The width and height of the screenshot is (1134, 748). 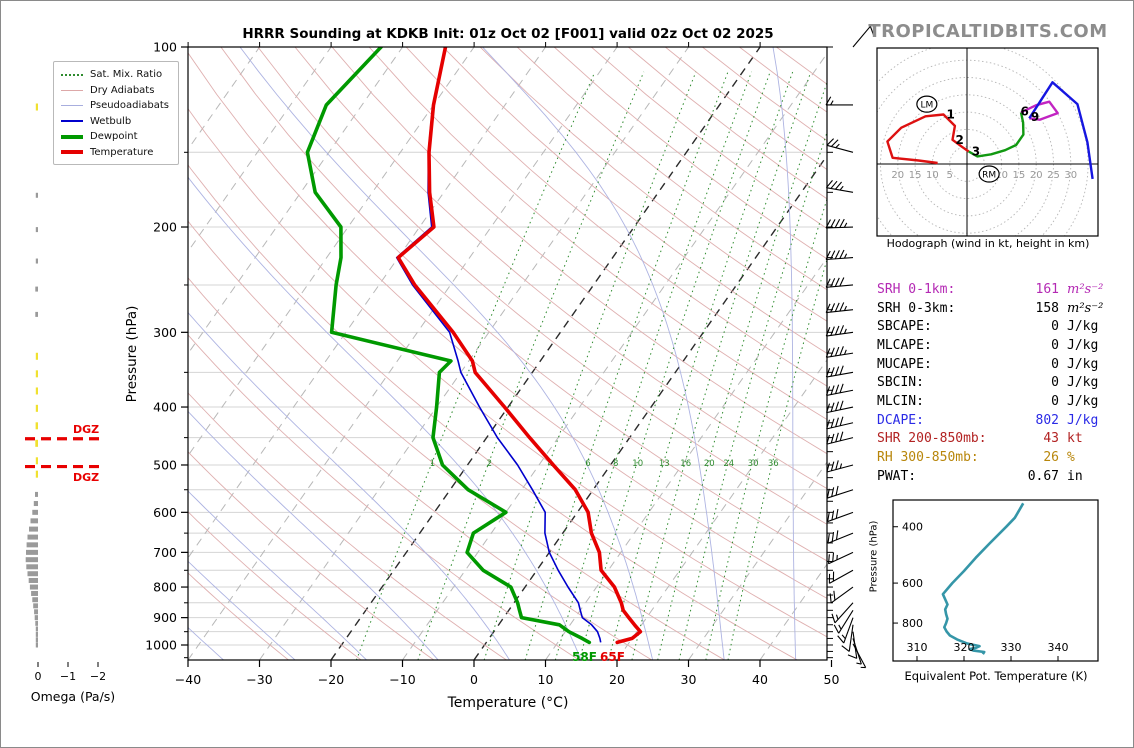 What do you see at coordinates (917, 647) in the screenshot?
I see `thetae-xtick-label: 310` at bounding box center [917, 647].